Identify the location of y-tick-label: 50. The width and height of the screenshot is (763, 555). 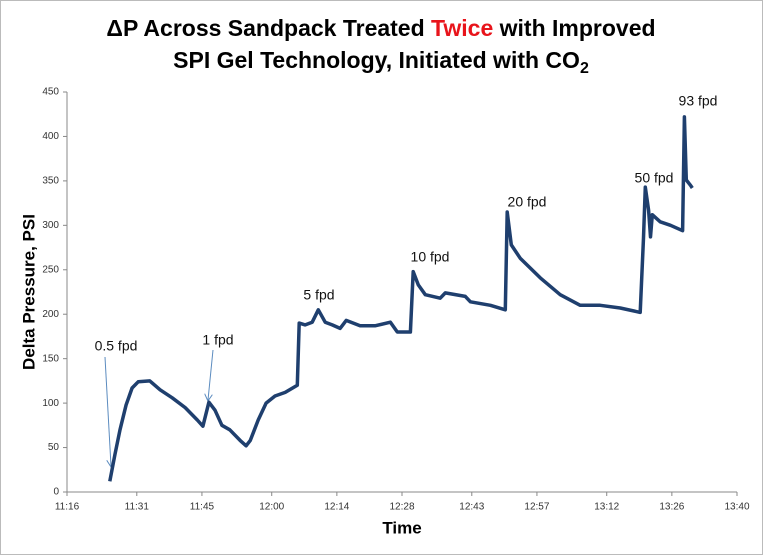
(54, 447).